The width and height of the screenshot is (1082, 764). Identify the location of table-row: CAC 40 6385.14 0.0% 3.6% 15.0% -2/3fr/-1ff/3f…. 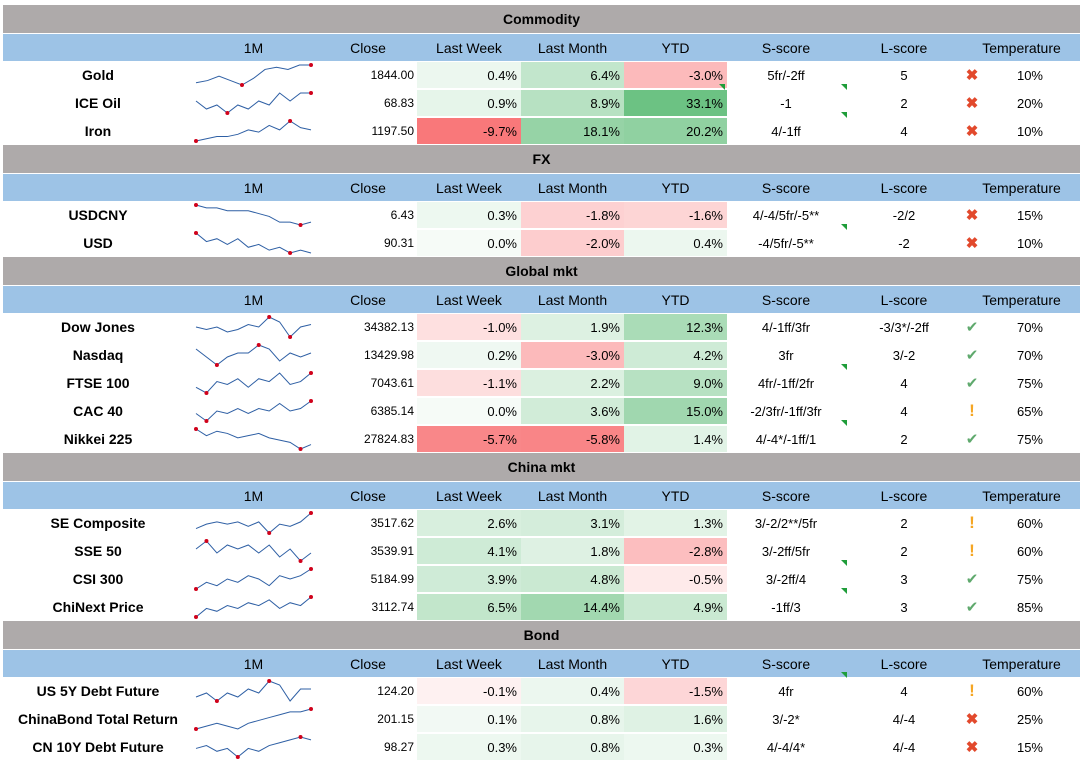
(541, 411).